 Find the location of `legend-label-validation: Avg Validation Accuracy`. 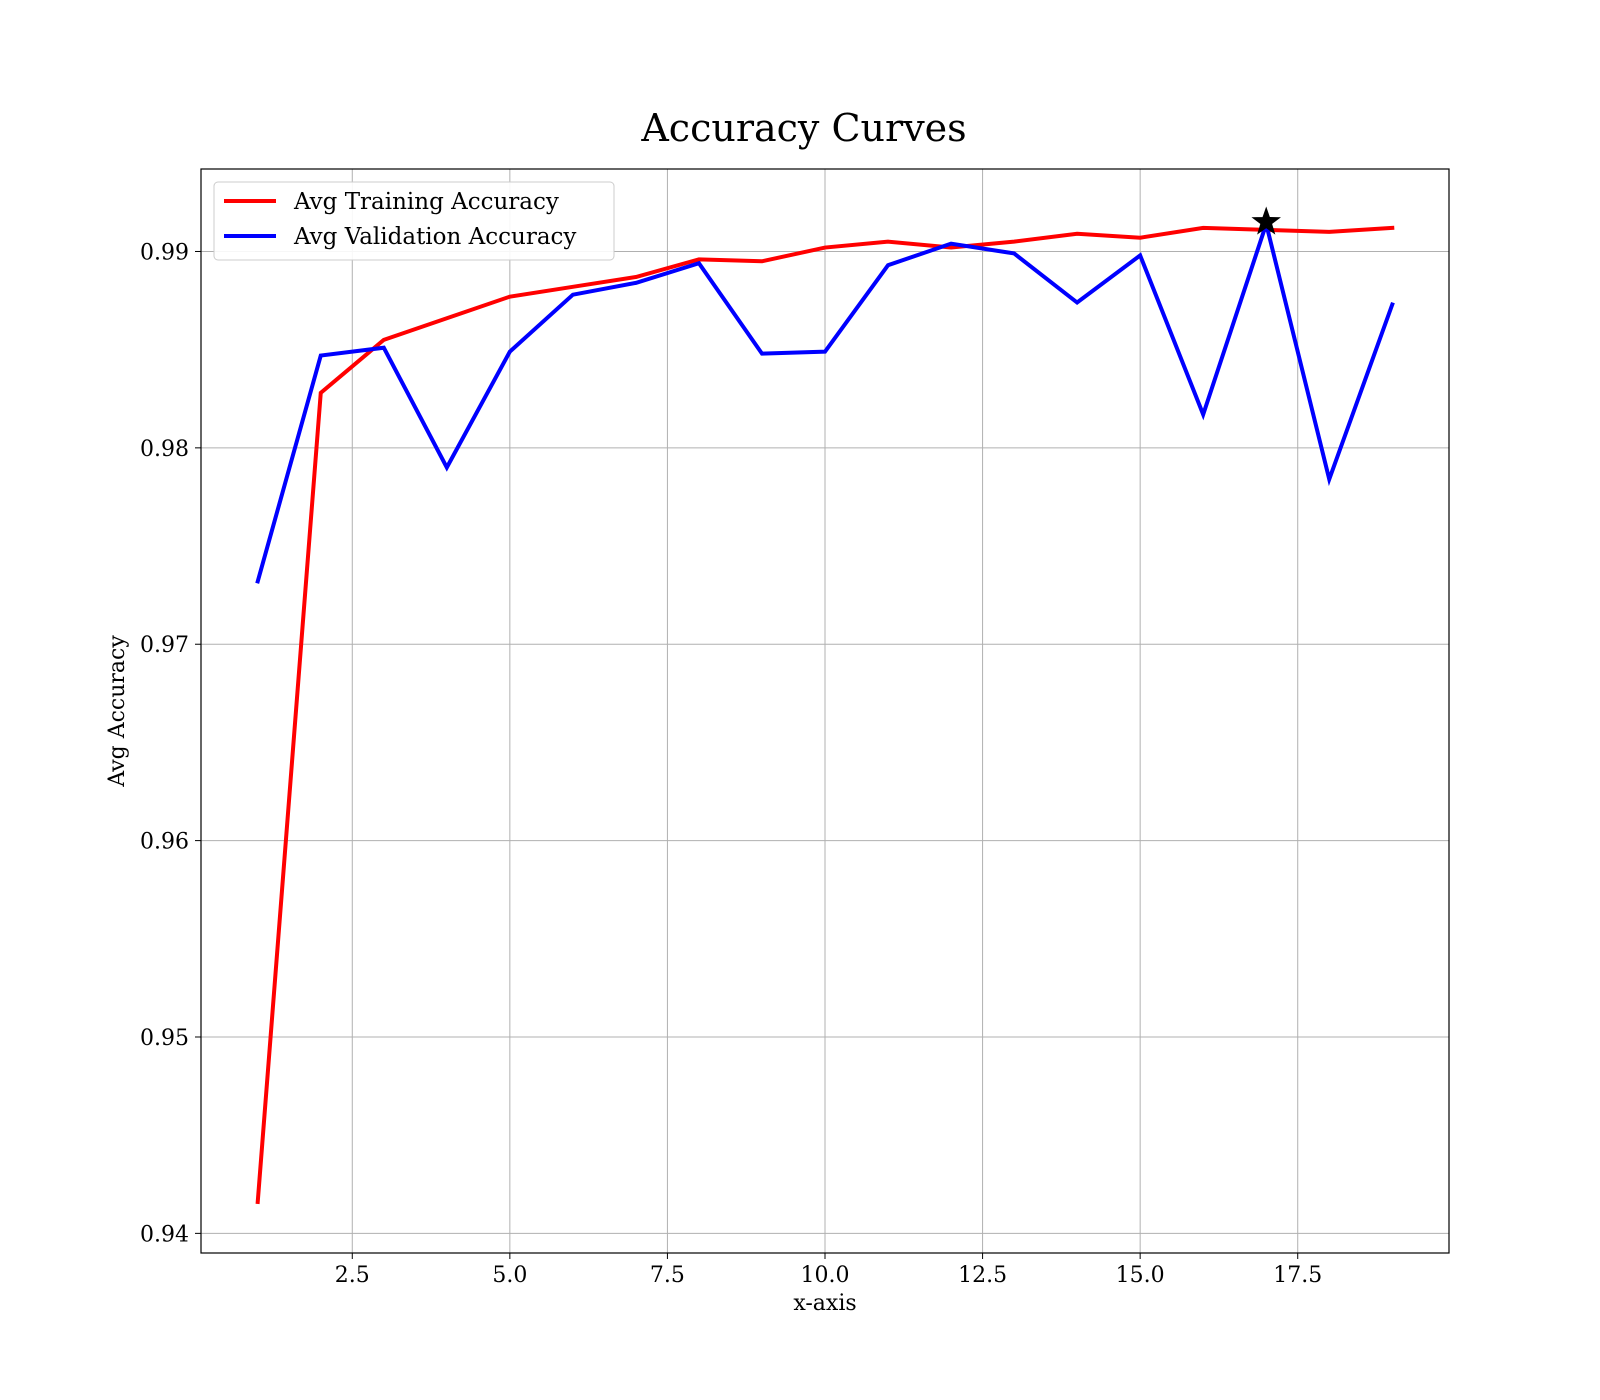

legend-label-validation: Avg Validation Accuracy is located at coordinates (434, 237).